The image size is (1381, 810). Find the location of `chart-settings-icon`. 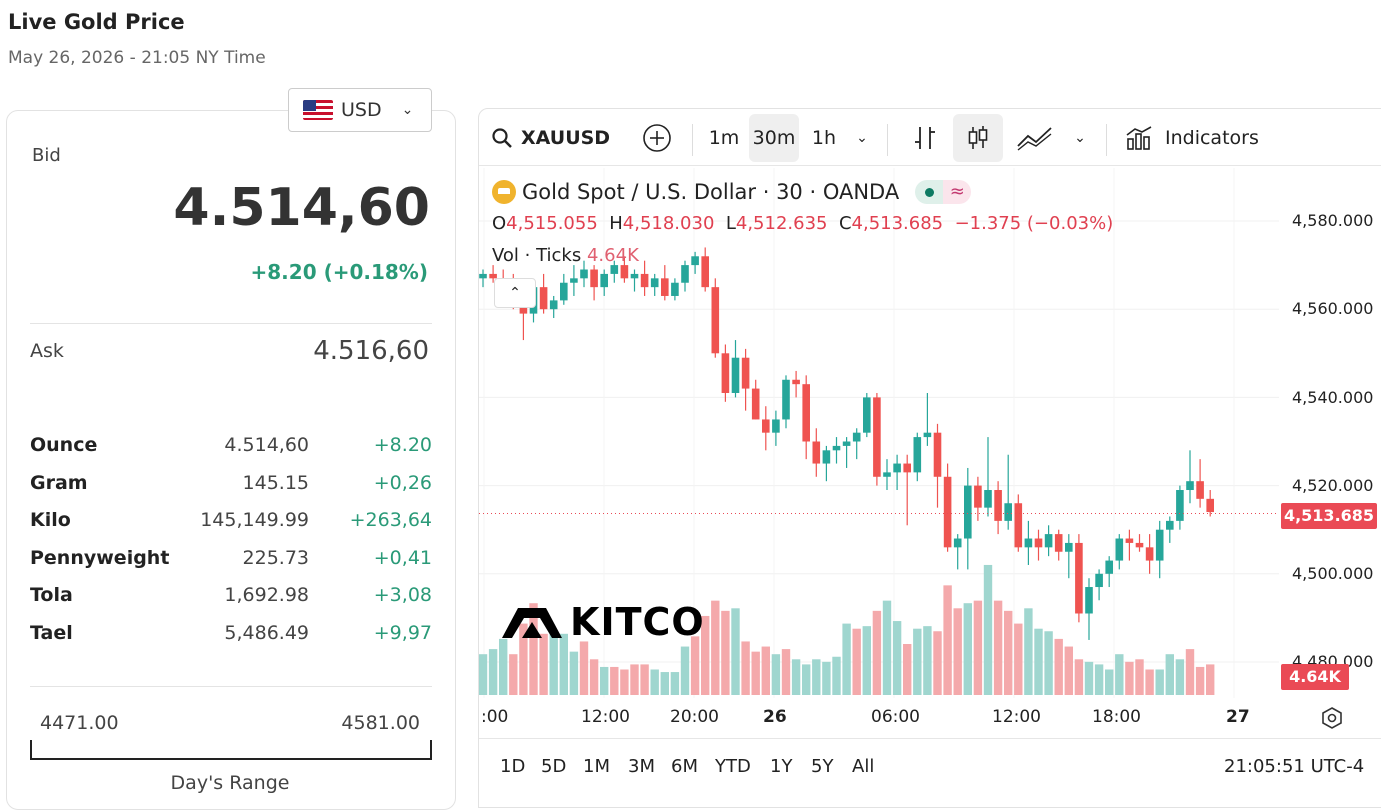

chart-settings-icon is located at coordinates (1332, 720).